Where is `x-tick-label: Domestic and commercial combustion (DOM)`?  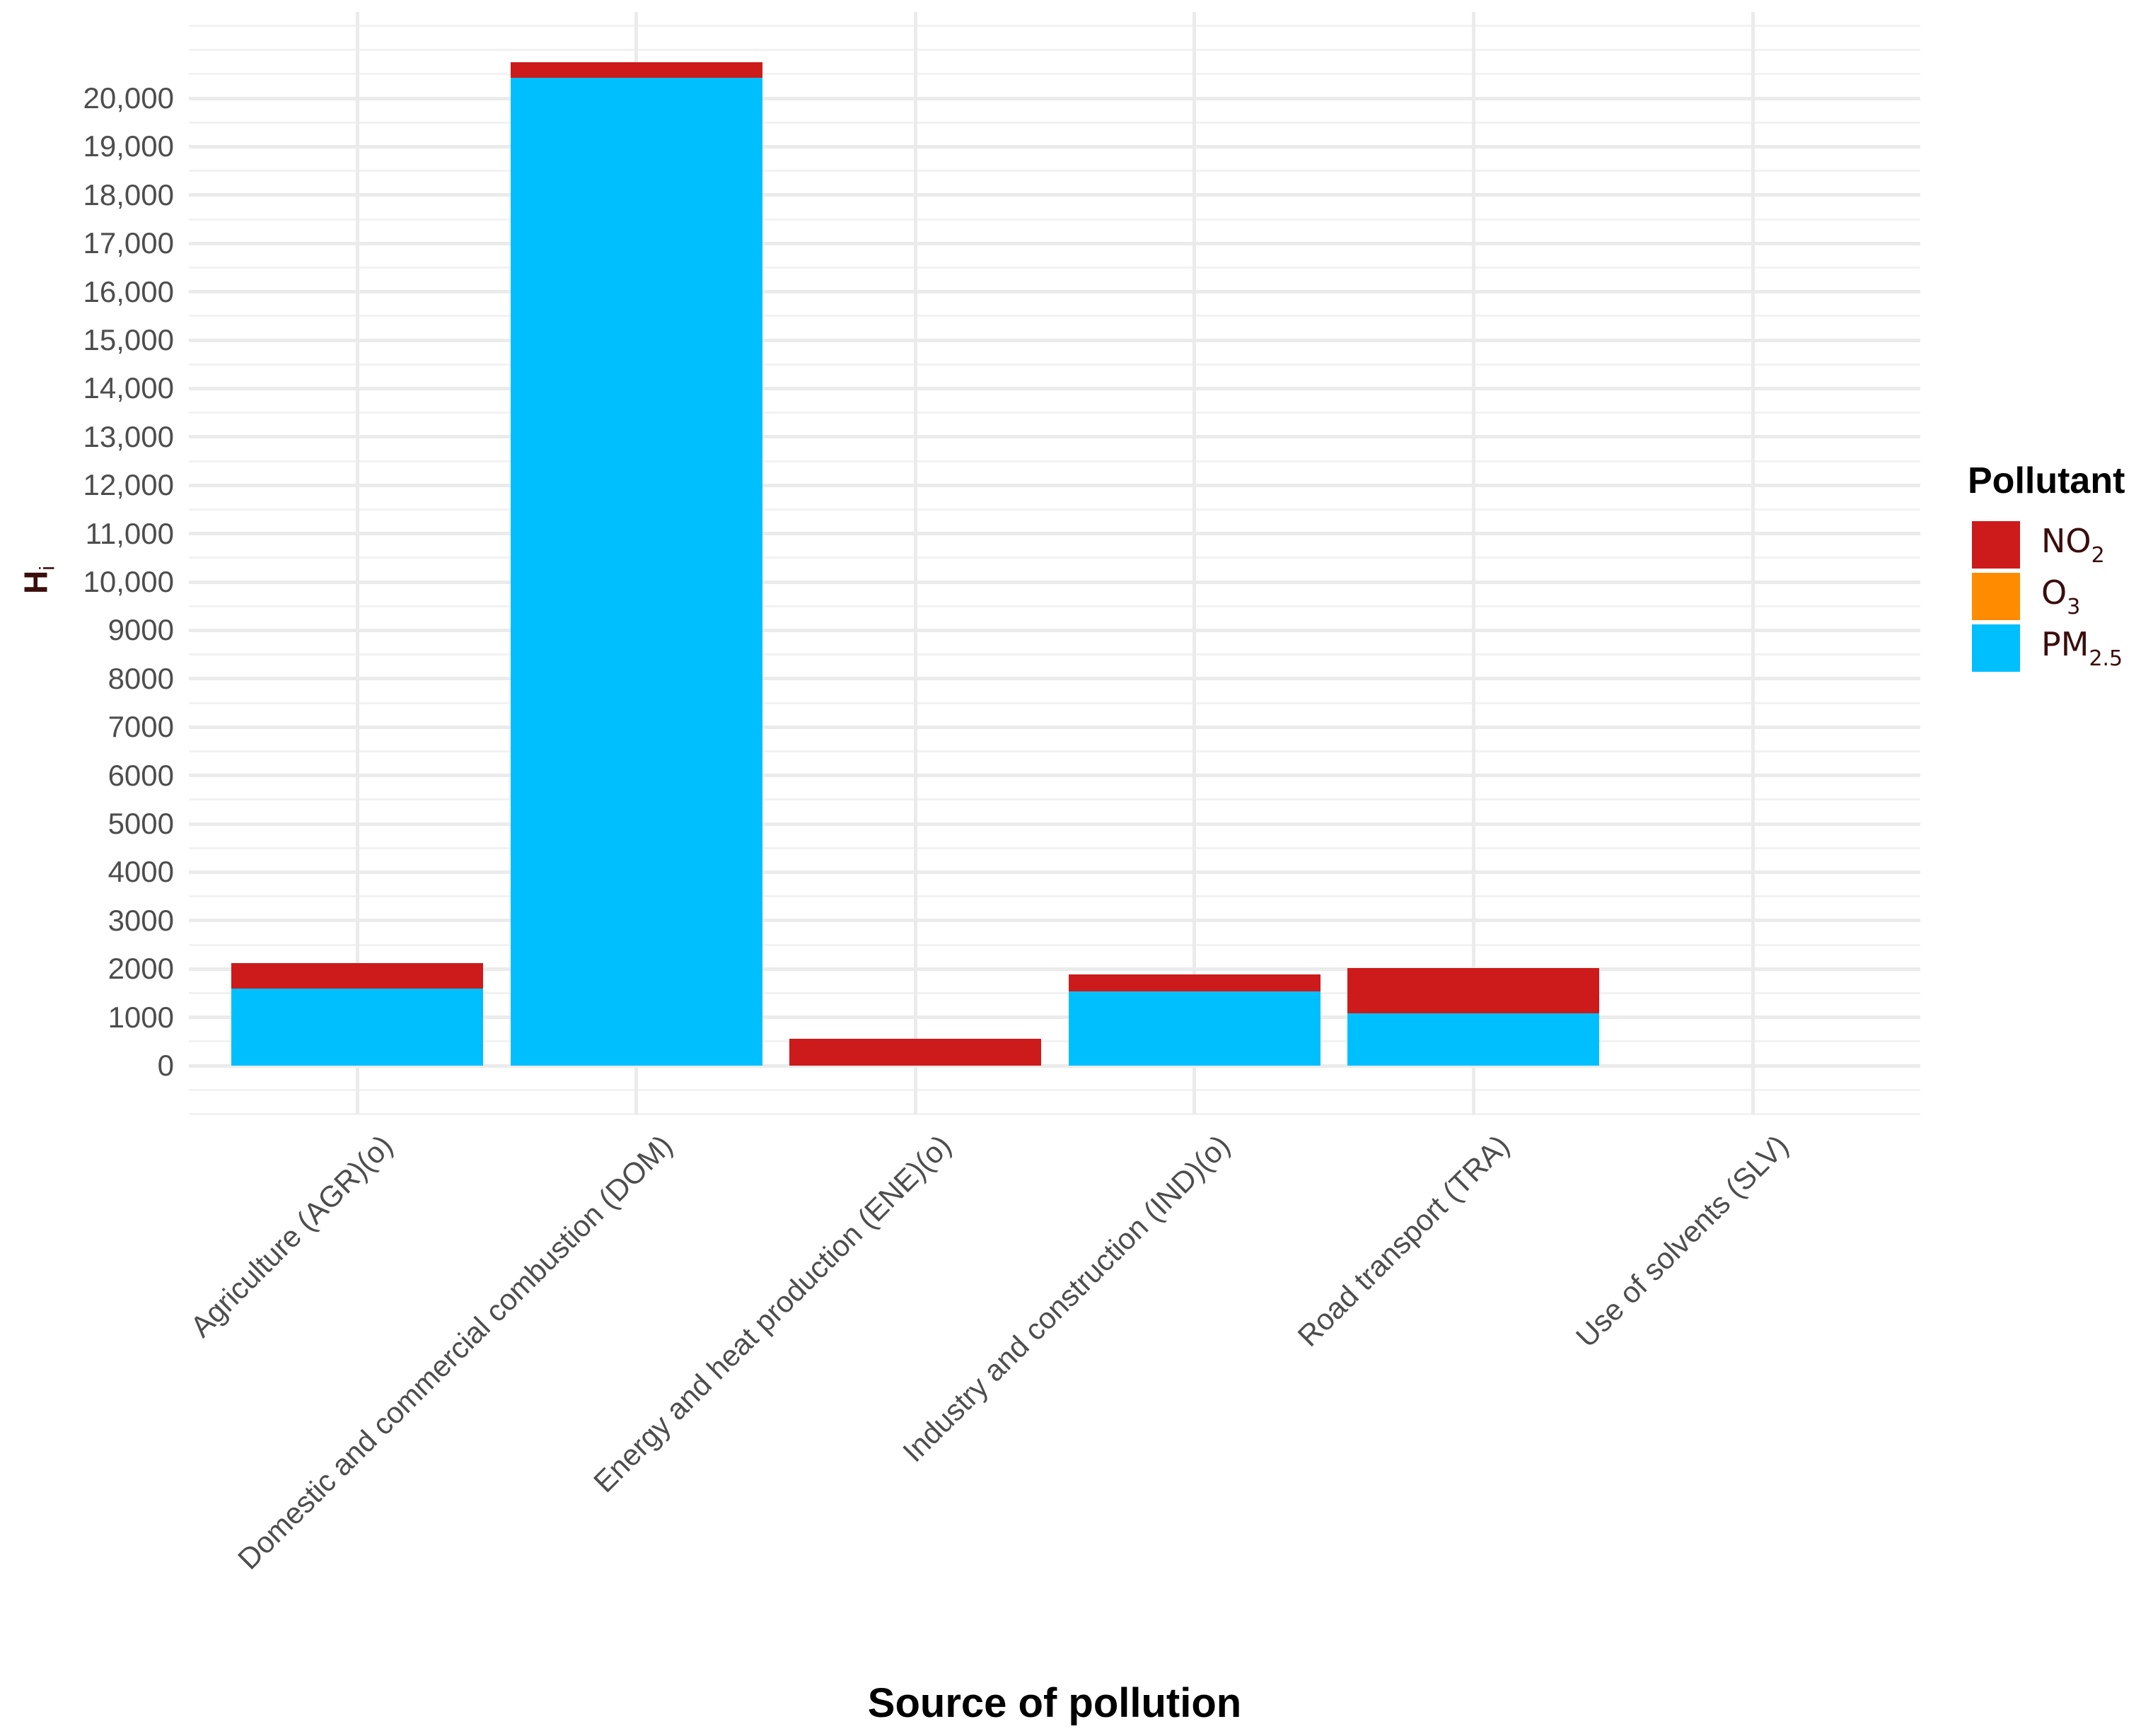
x-tick-label: Domestic and commercial combustion (DOM) is located at coordinates (454, 1352).